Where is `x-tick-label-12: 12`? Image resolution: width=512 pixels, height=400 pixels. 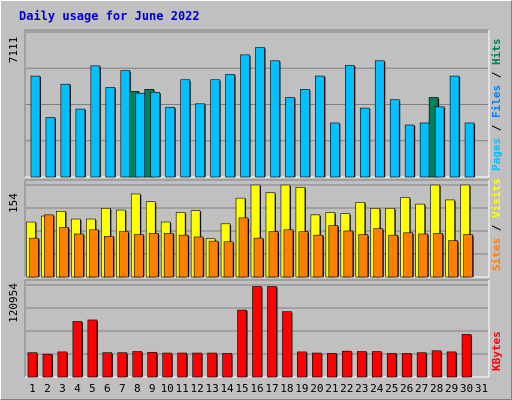 x-tick-label-12: 12 is located at coordinates (197, 388).